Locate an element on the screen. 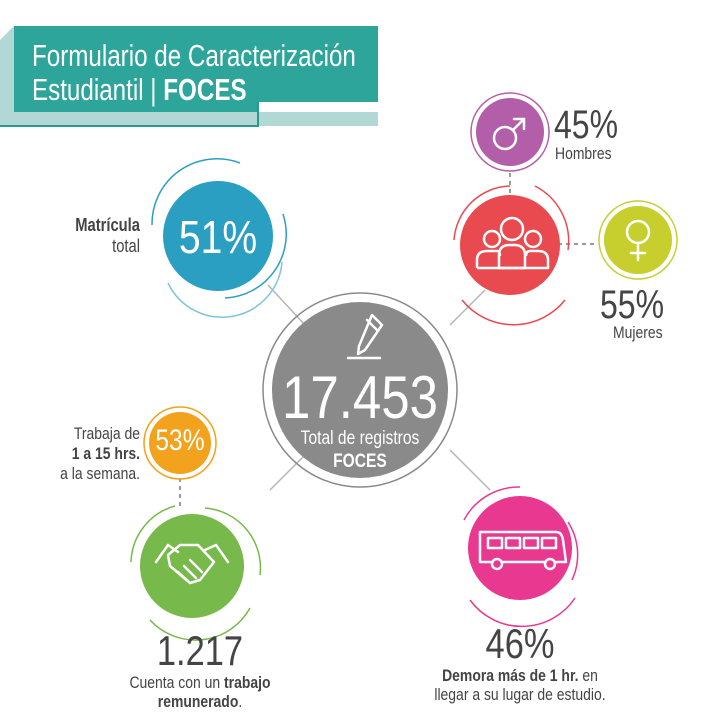 The width and height of the screenshot is (720, 720). center-label-bold-text: FOCES is located at coordinates (360, 461).